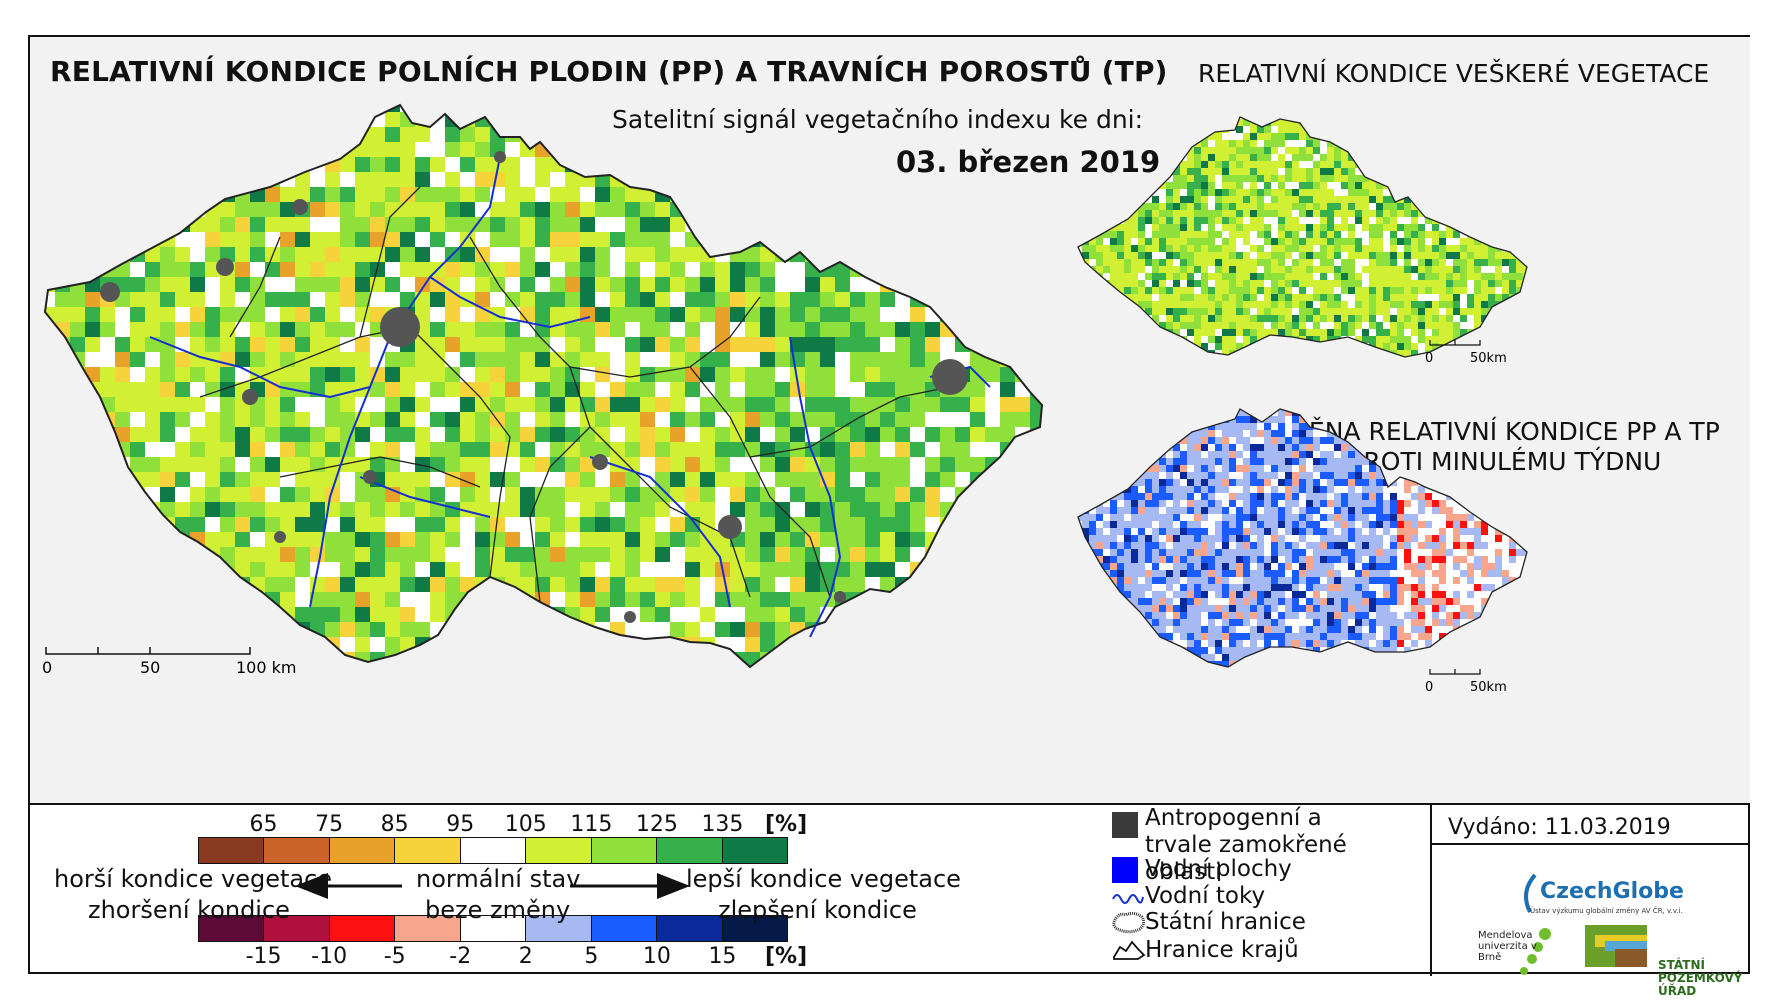  I want to click on state-border-veg, so click(1302, 237).